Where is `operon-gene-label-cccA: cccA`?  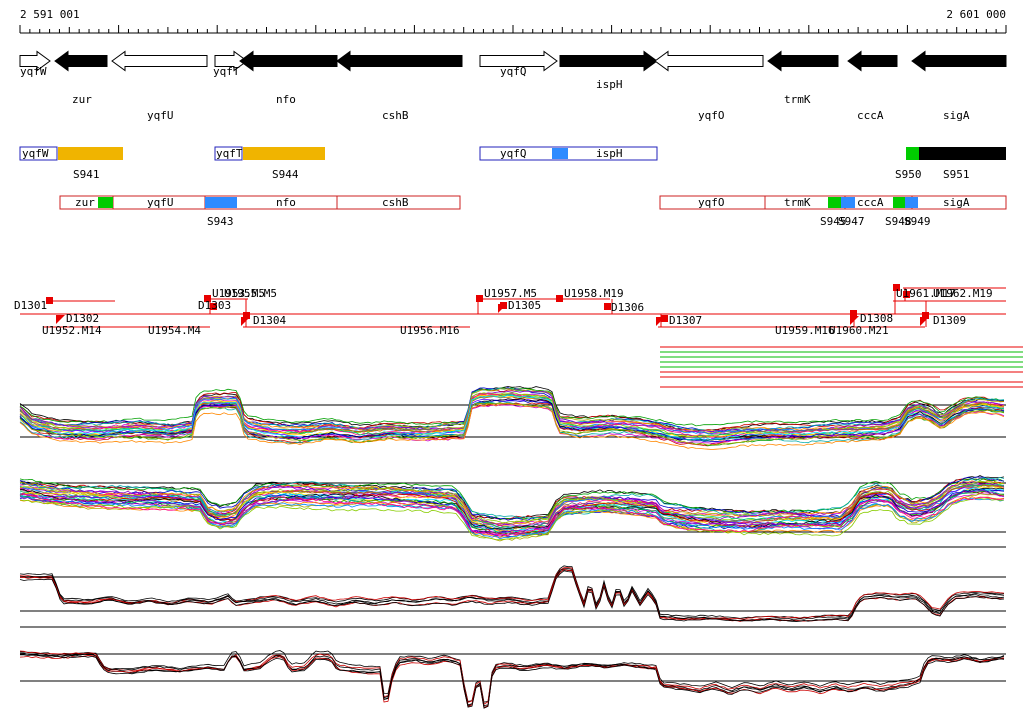
operon-gene-label-cccA: cccA is located at coordinates (870, 202).